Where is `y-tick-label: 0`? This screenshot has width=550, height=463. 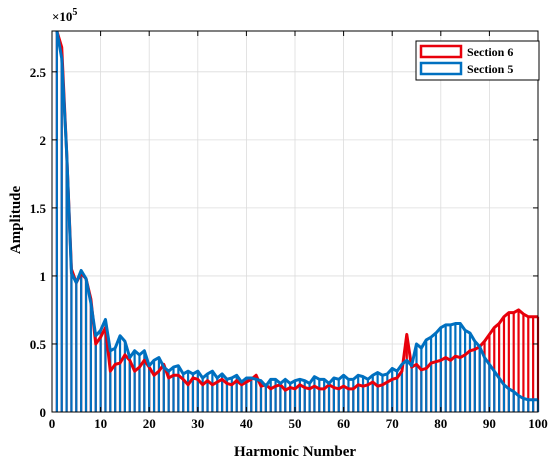 y-tick-label: 0 is located at coordinates (43, 412).